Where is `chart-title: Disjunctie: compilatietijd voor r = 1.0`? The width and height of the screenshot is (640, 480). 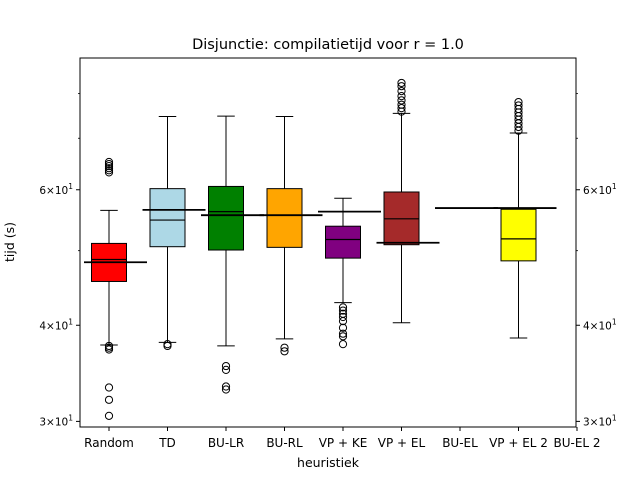
chart-title: Disjunctie: compilatietijd voor r = 1.0 is located at coordinates (328, 45).